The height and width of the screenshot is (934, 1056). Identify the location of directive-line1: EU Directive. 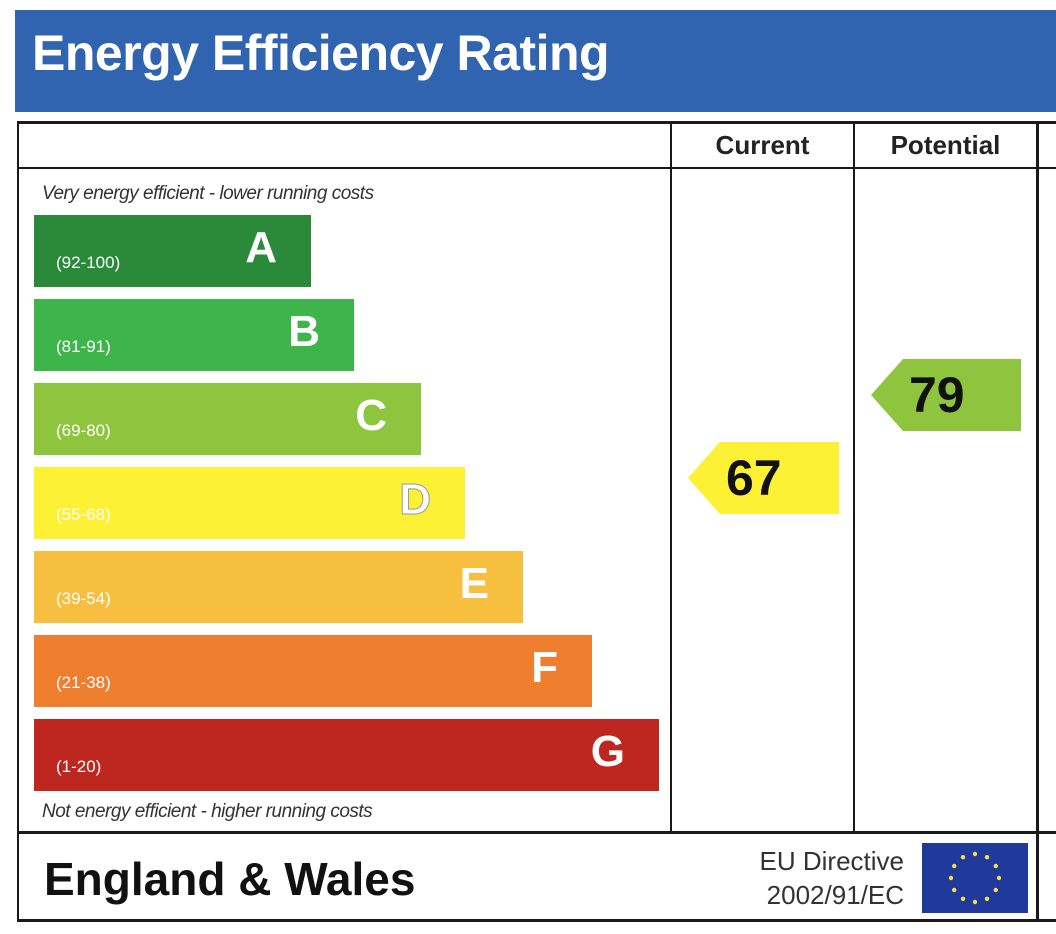
(831, 861).